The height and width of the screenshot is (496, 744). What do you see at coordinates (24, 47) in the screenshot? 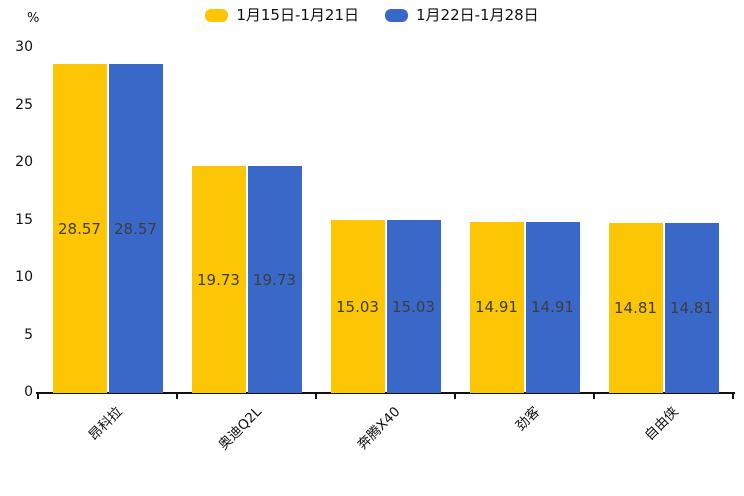
I see `y-tick-label: 30` at bounding box center [24, 47].